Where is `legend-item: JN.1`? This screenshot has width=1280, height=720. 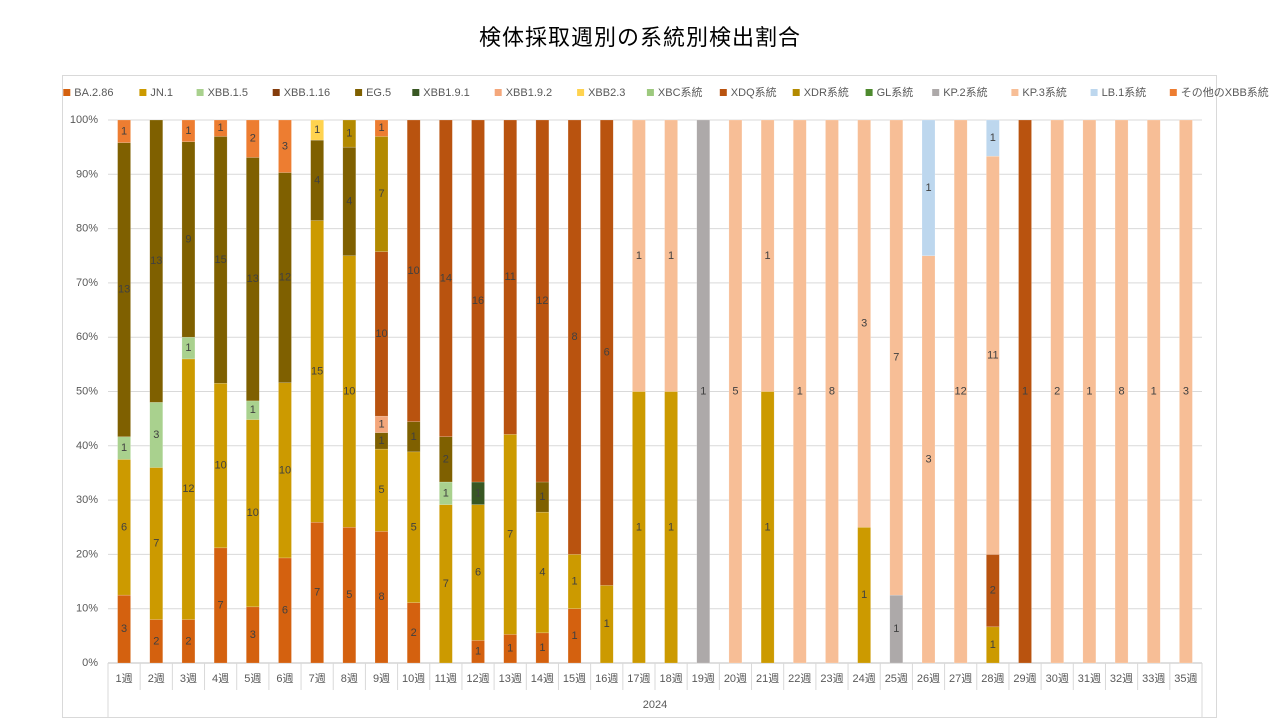 legend-item: JN.1 is located at coordinates (156, 93).